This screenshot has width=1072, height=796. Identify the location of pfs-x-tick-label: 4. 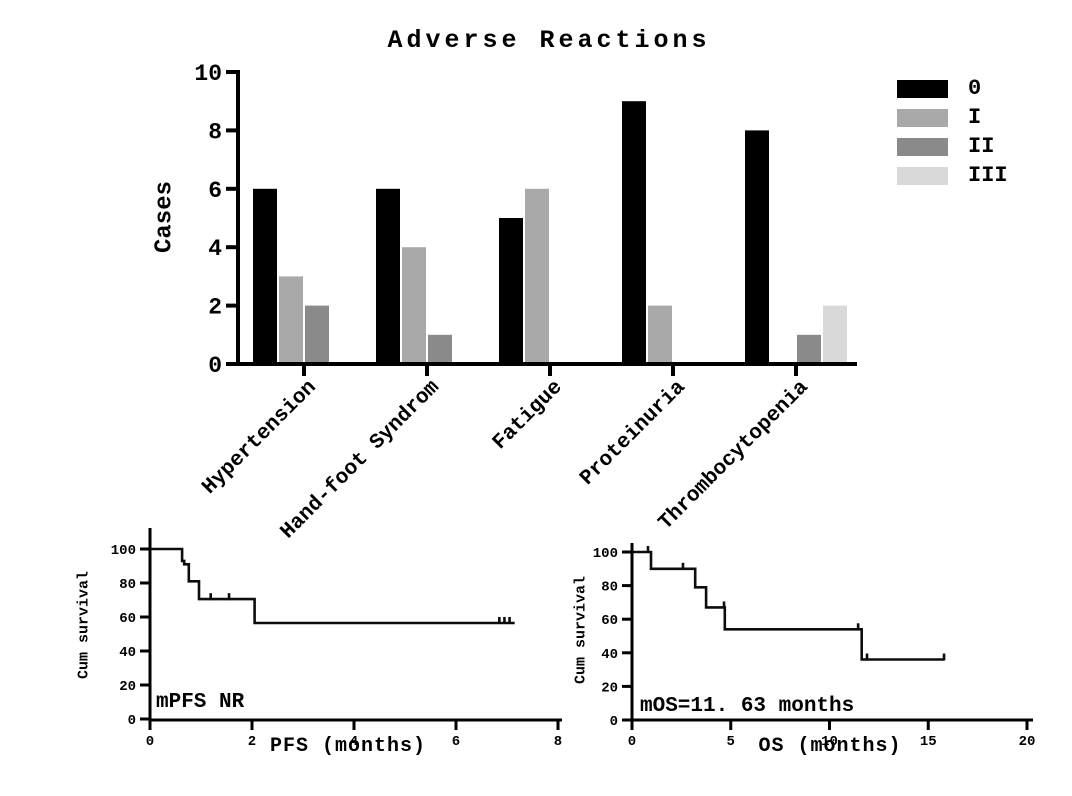
(354, 742).